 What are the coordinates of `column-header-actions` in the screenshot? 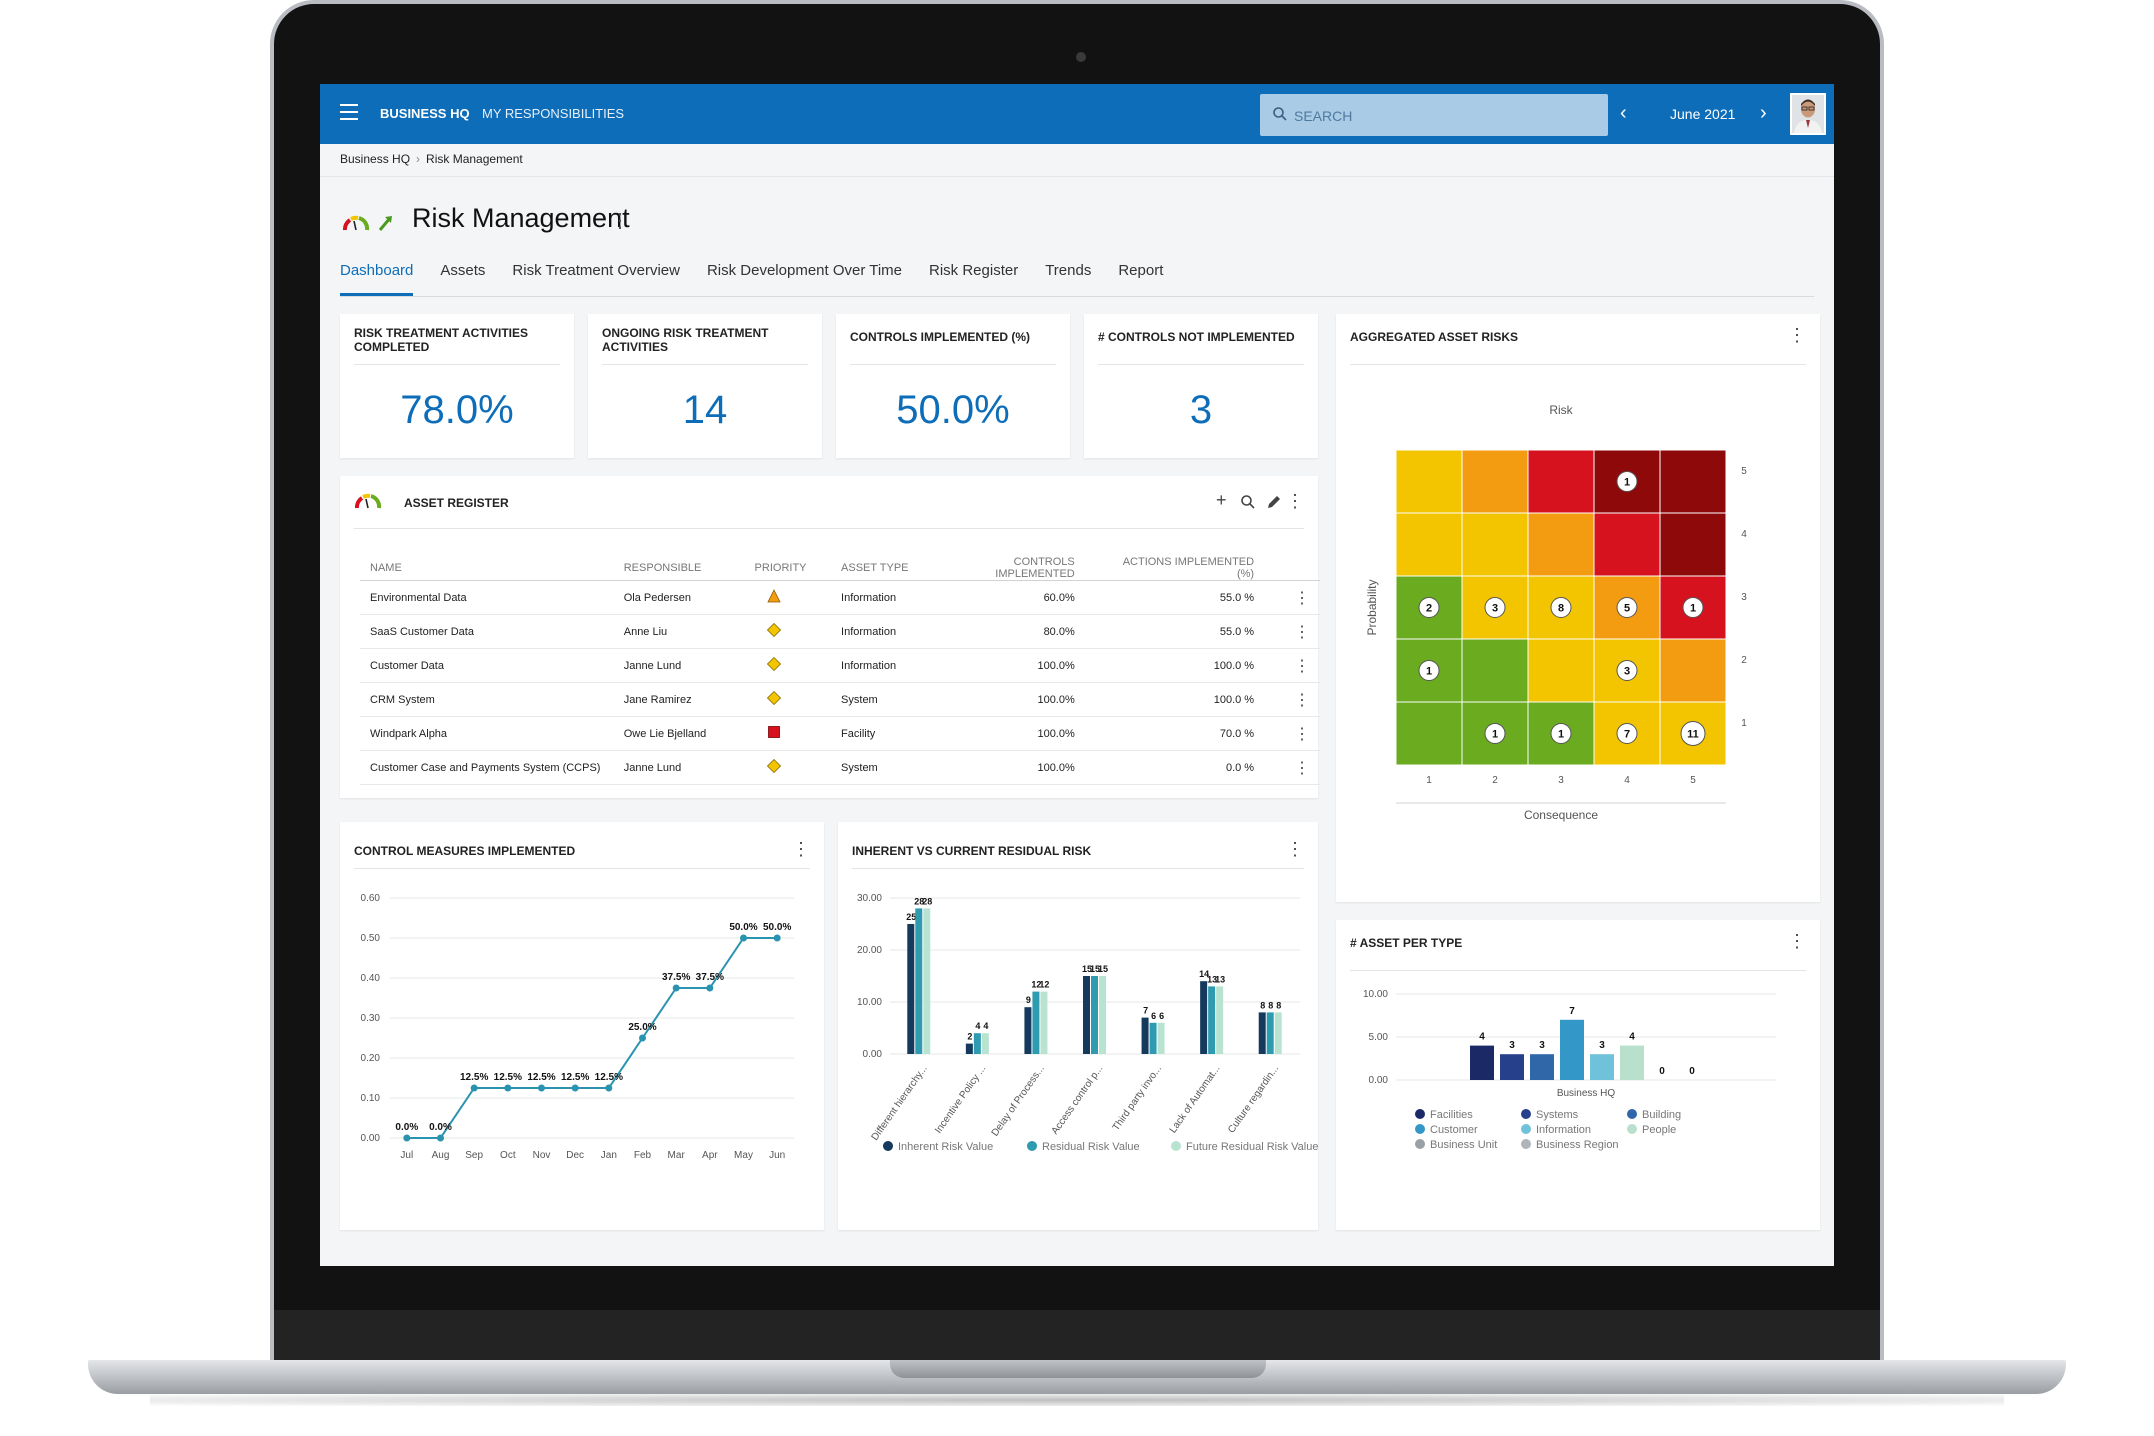 It's located at (1302, 568).